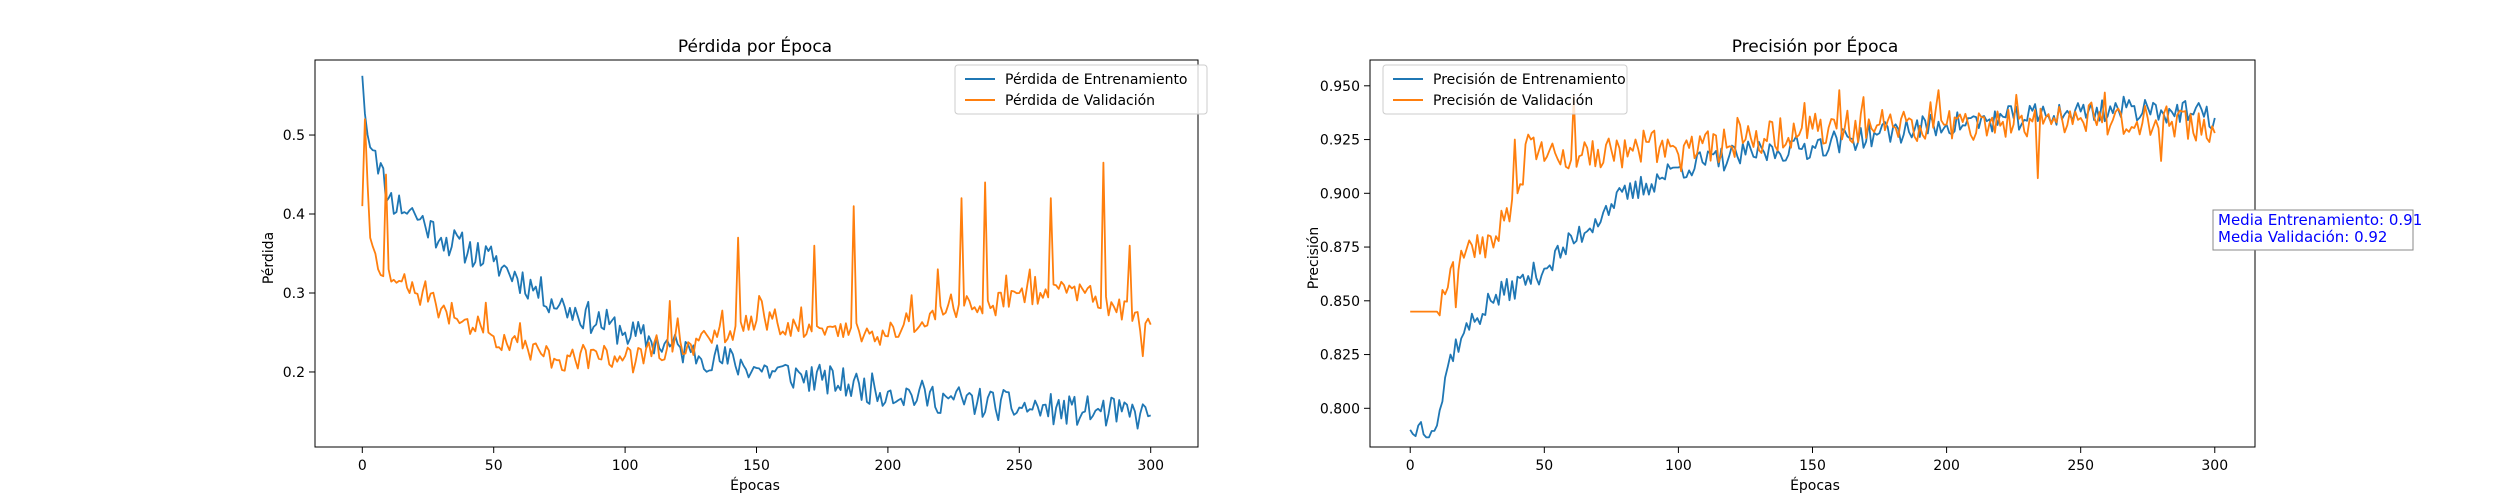  Describe the element at coordinates (2214, 466) in the screenshot. I see `accuracy-x-tick-label: 300` at that location.